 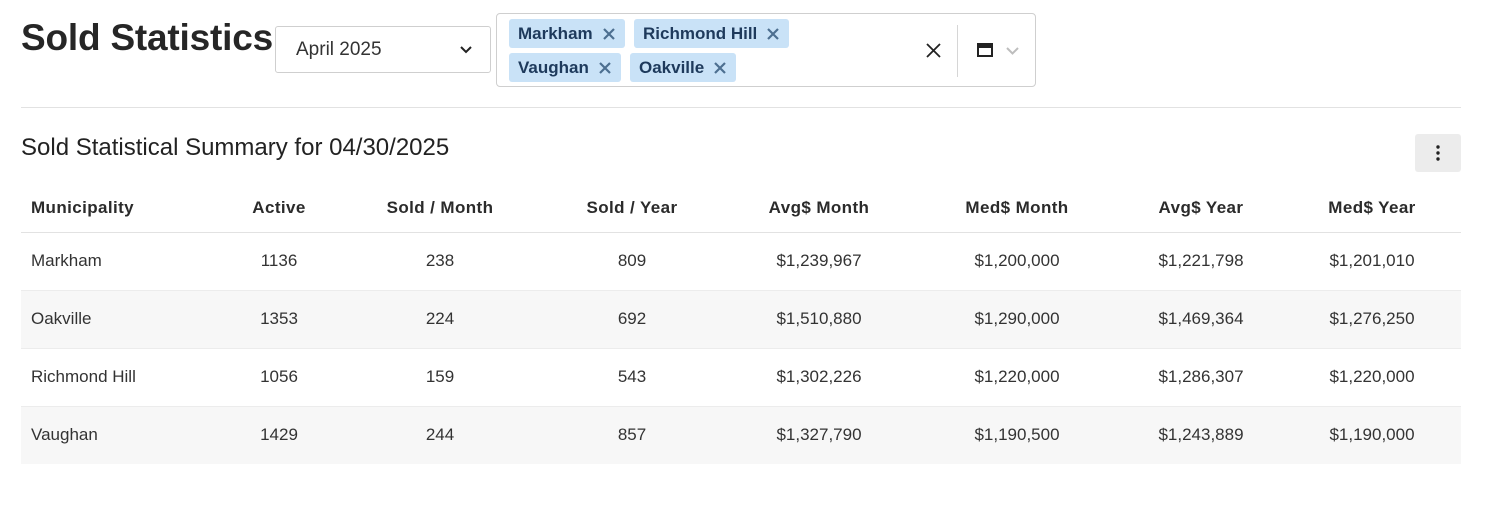 I want to click on cell-med-year: $1,276,250, so click(x=1372, y=318).